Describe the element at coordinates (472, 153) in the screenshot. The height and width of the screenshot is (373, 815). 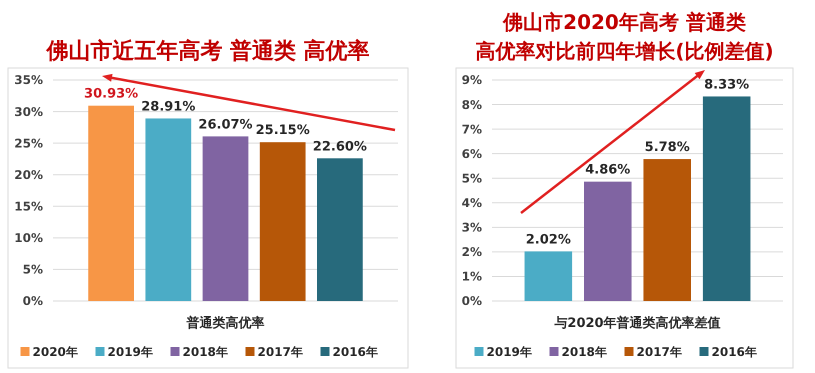
I see `y-tick-label: 6%` at that location.